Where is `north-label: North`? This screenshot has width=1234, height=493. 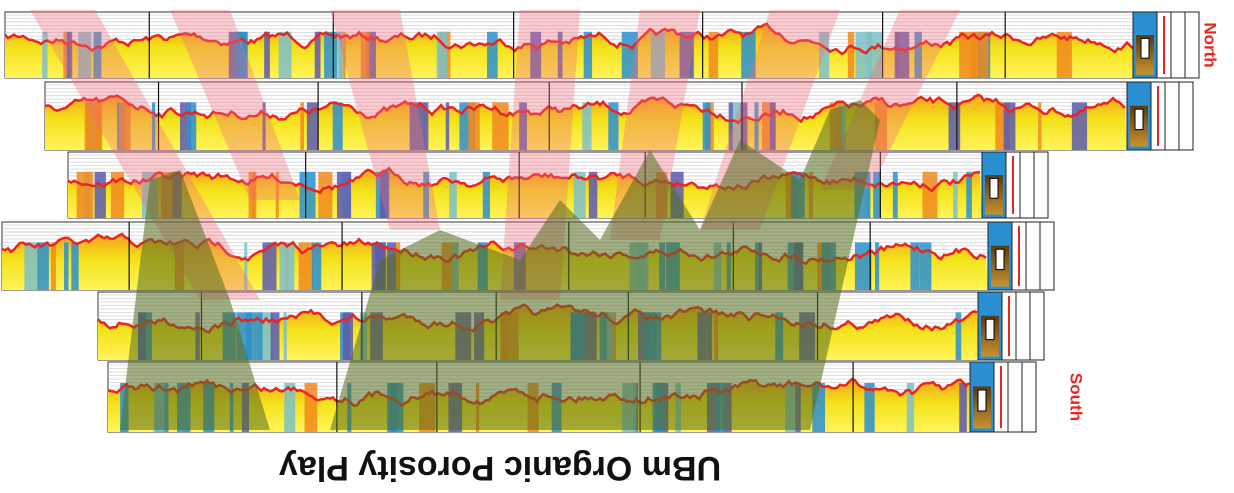 north-label: North is located at coordinates (1210, 44).